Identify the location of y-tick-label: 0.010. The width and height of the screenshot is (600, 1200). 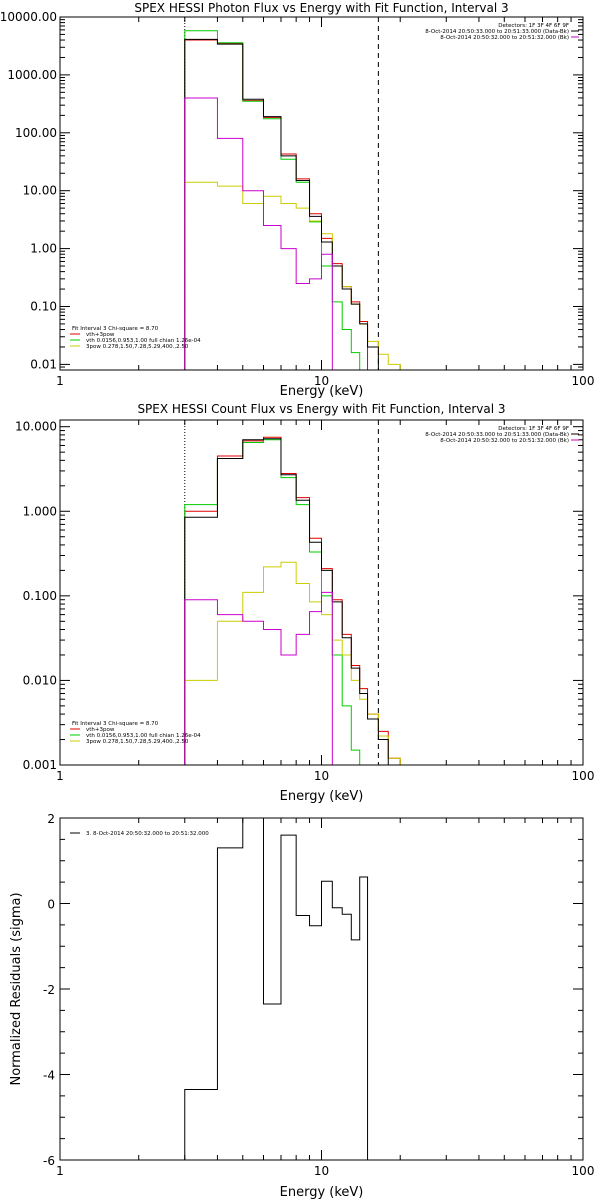
(40, 680).